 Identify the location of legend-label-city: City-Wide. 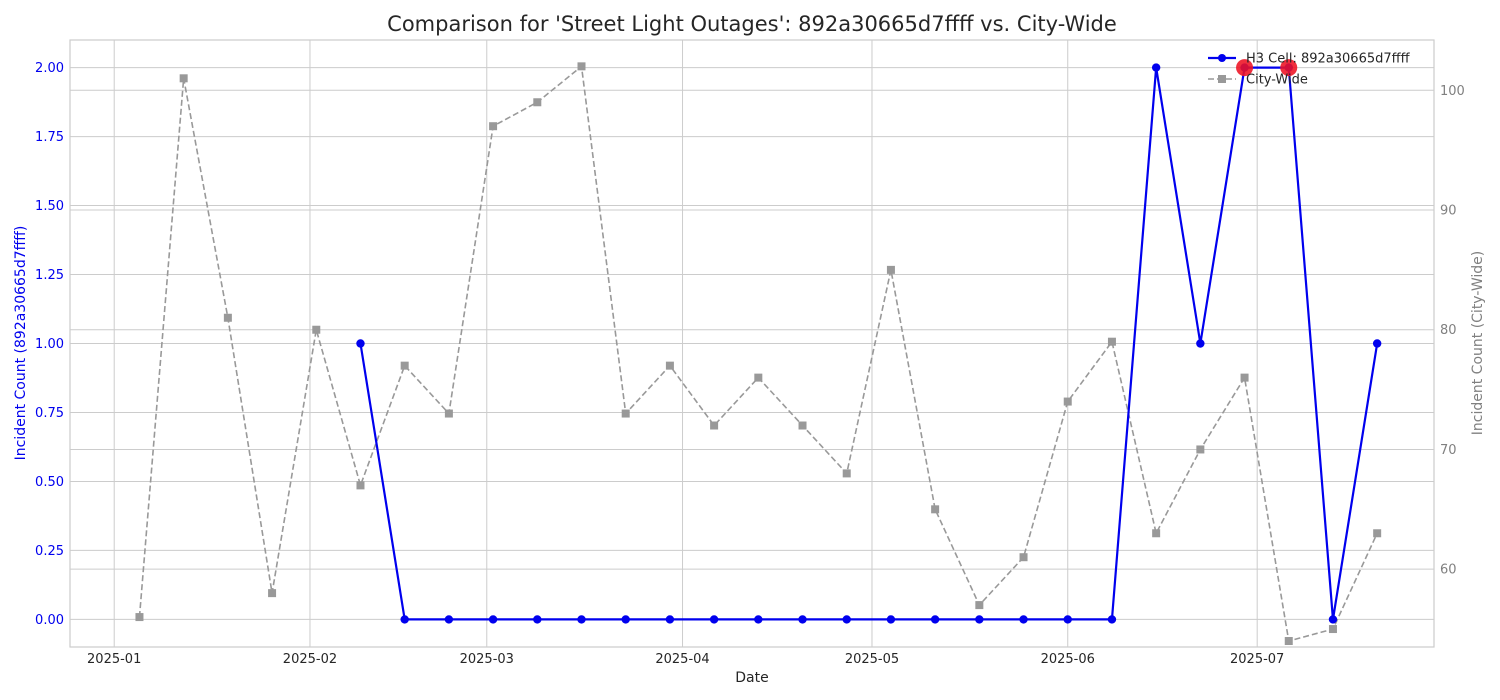
(1277, 80).